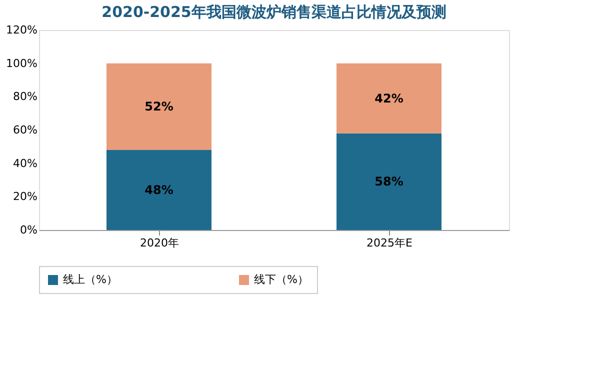 This screenshot has height=368, width=596. I want to click on x-tick-label: 2025年E, so click(389, 243).